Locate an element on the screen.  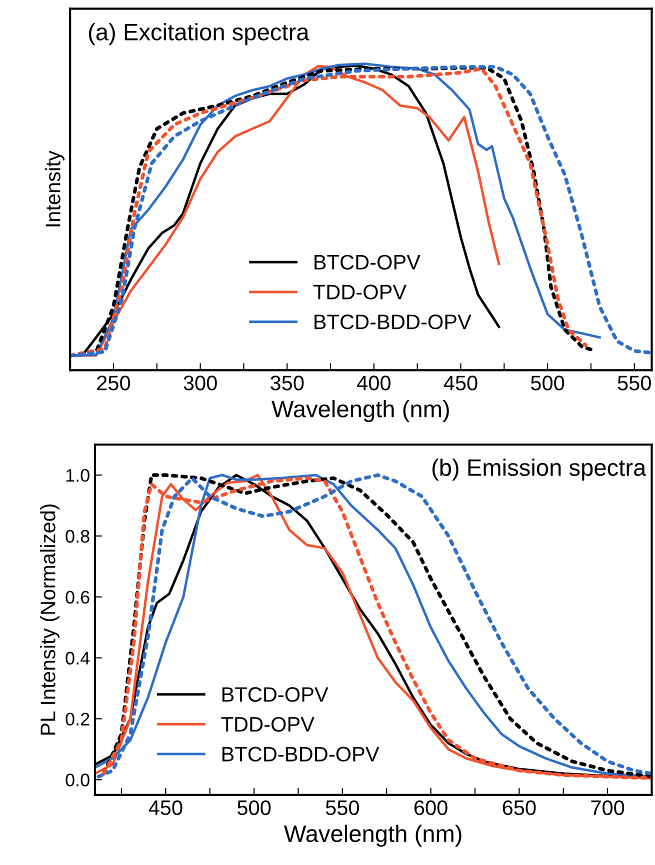
y-tick-label: 1.0 is located at coordinates (78, 475).